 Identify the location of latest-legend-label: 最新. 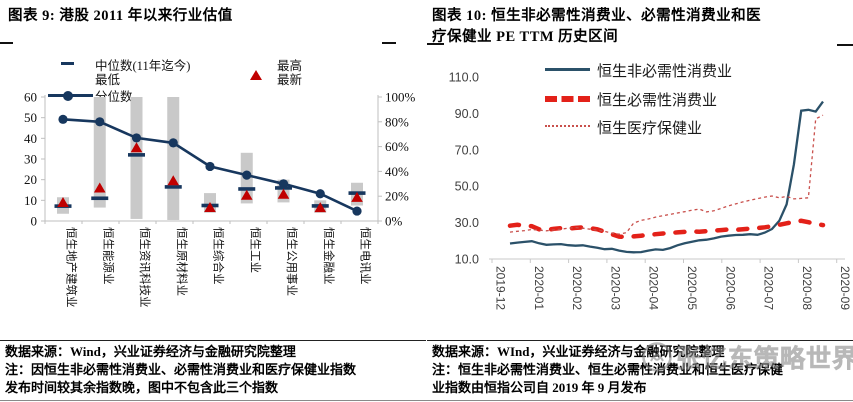
(290, 80).